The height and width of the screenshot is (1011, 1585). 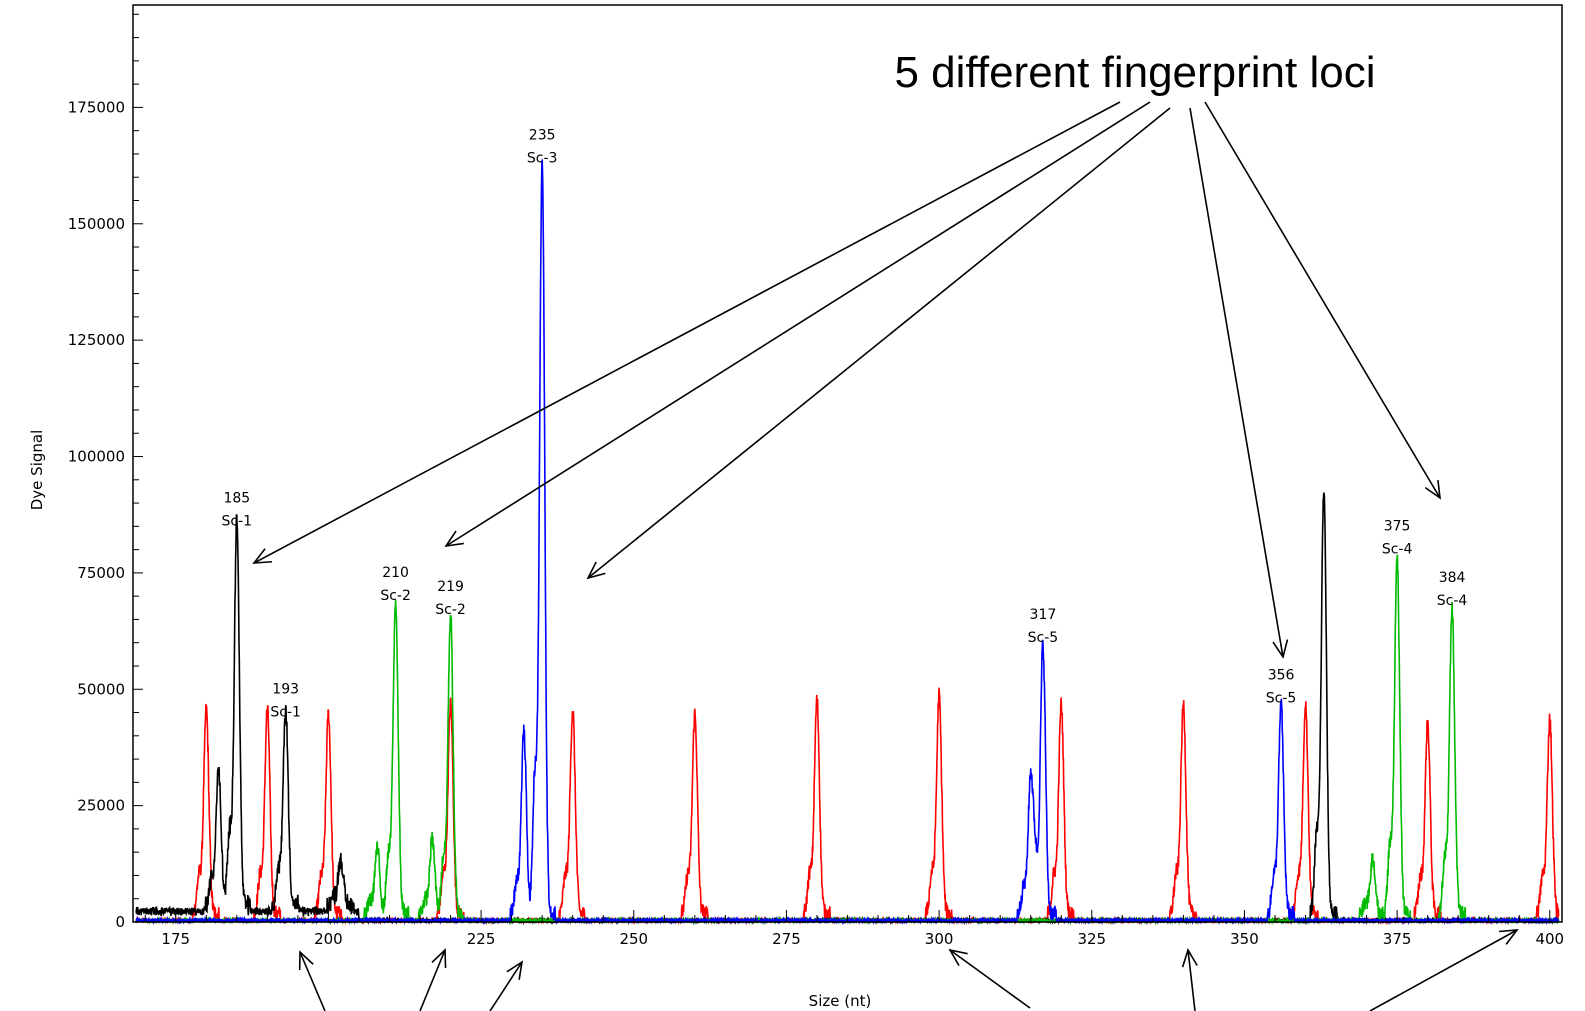 What do you see at coordinates (1397, 939) in the screenshot?
I see `x-tick-label: 375` at bounding box center [1397, 939].